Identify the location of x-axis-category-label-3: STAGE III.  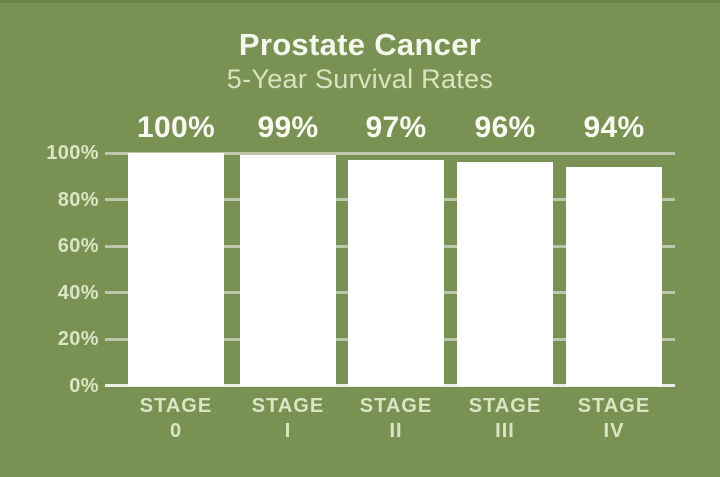
(505, 418).